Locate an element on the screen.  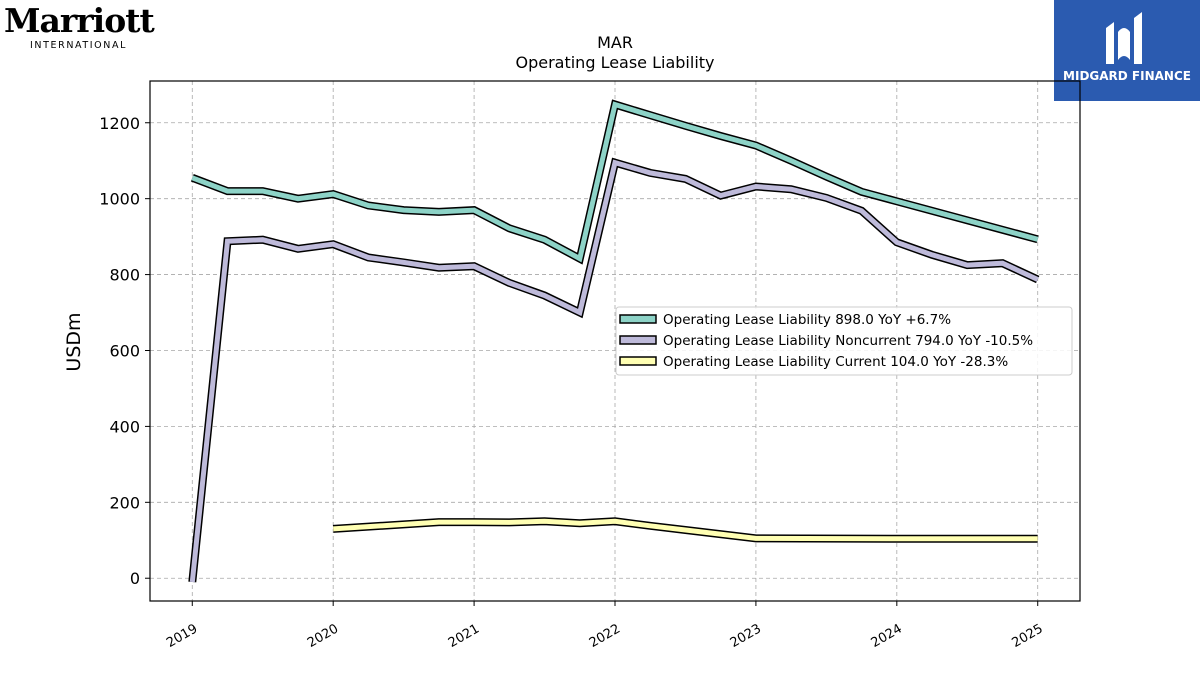
x-tick-label: 2019 is located at coordinates (182, 636).